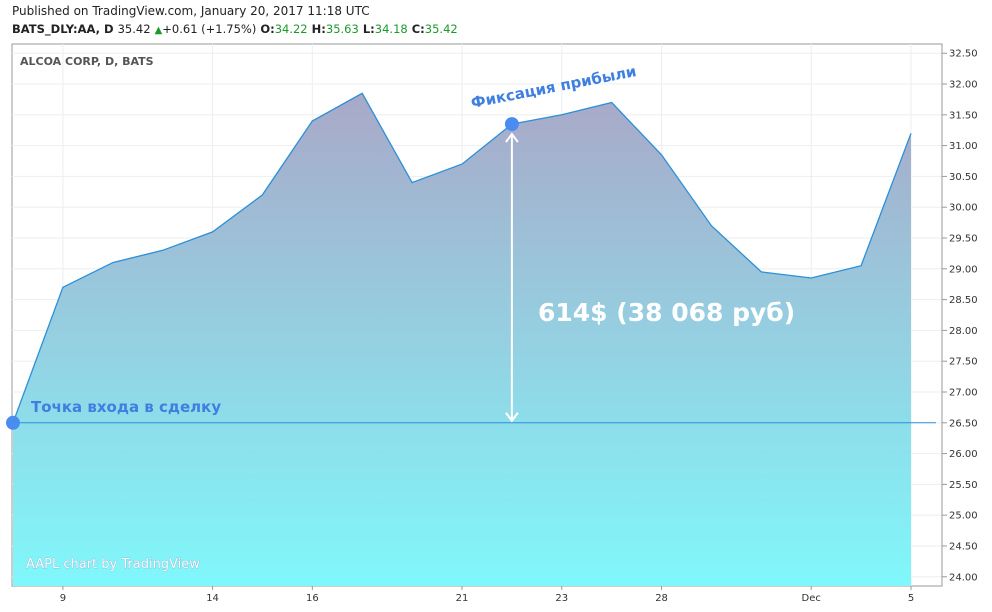 This screenshot has height=612, width=992. Describe the element at coordinates (312, 598) in the screenshot. I see `x-tick-label: 16` at that location.